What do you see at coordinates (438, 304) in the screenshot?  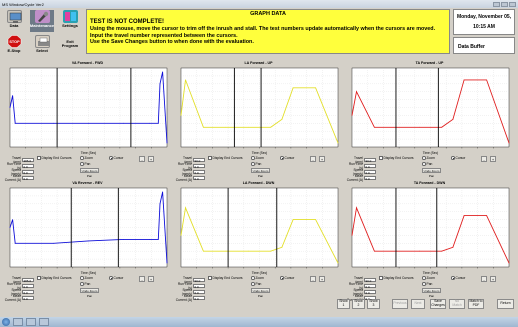 I see `save-changes-button: Save Changes` at bounding box center [438, 304].